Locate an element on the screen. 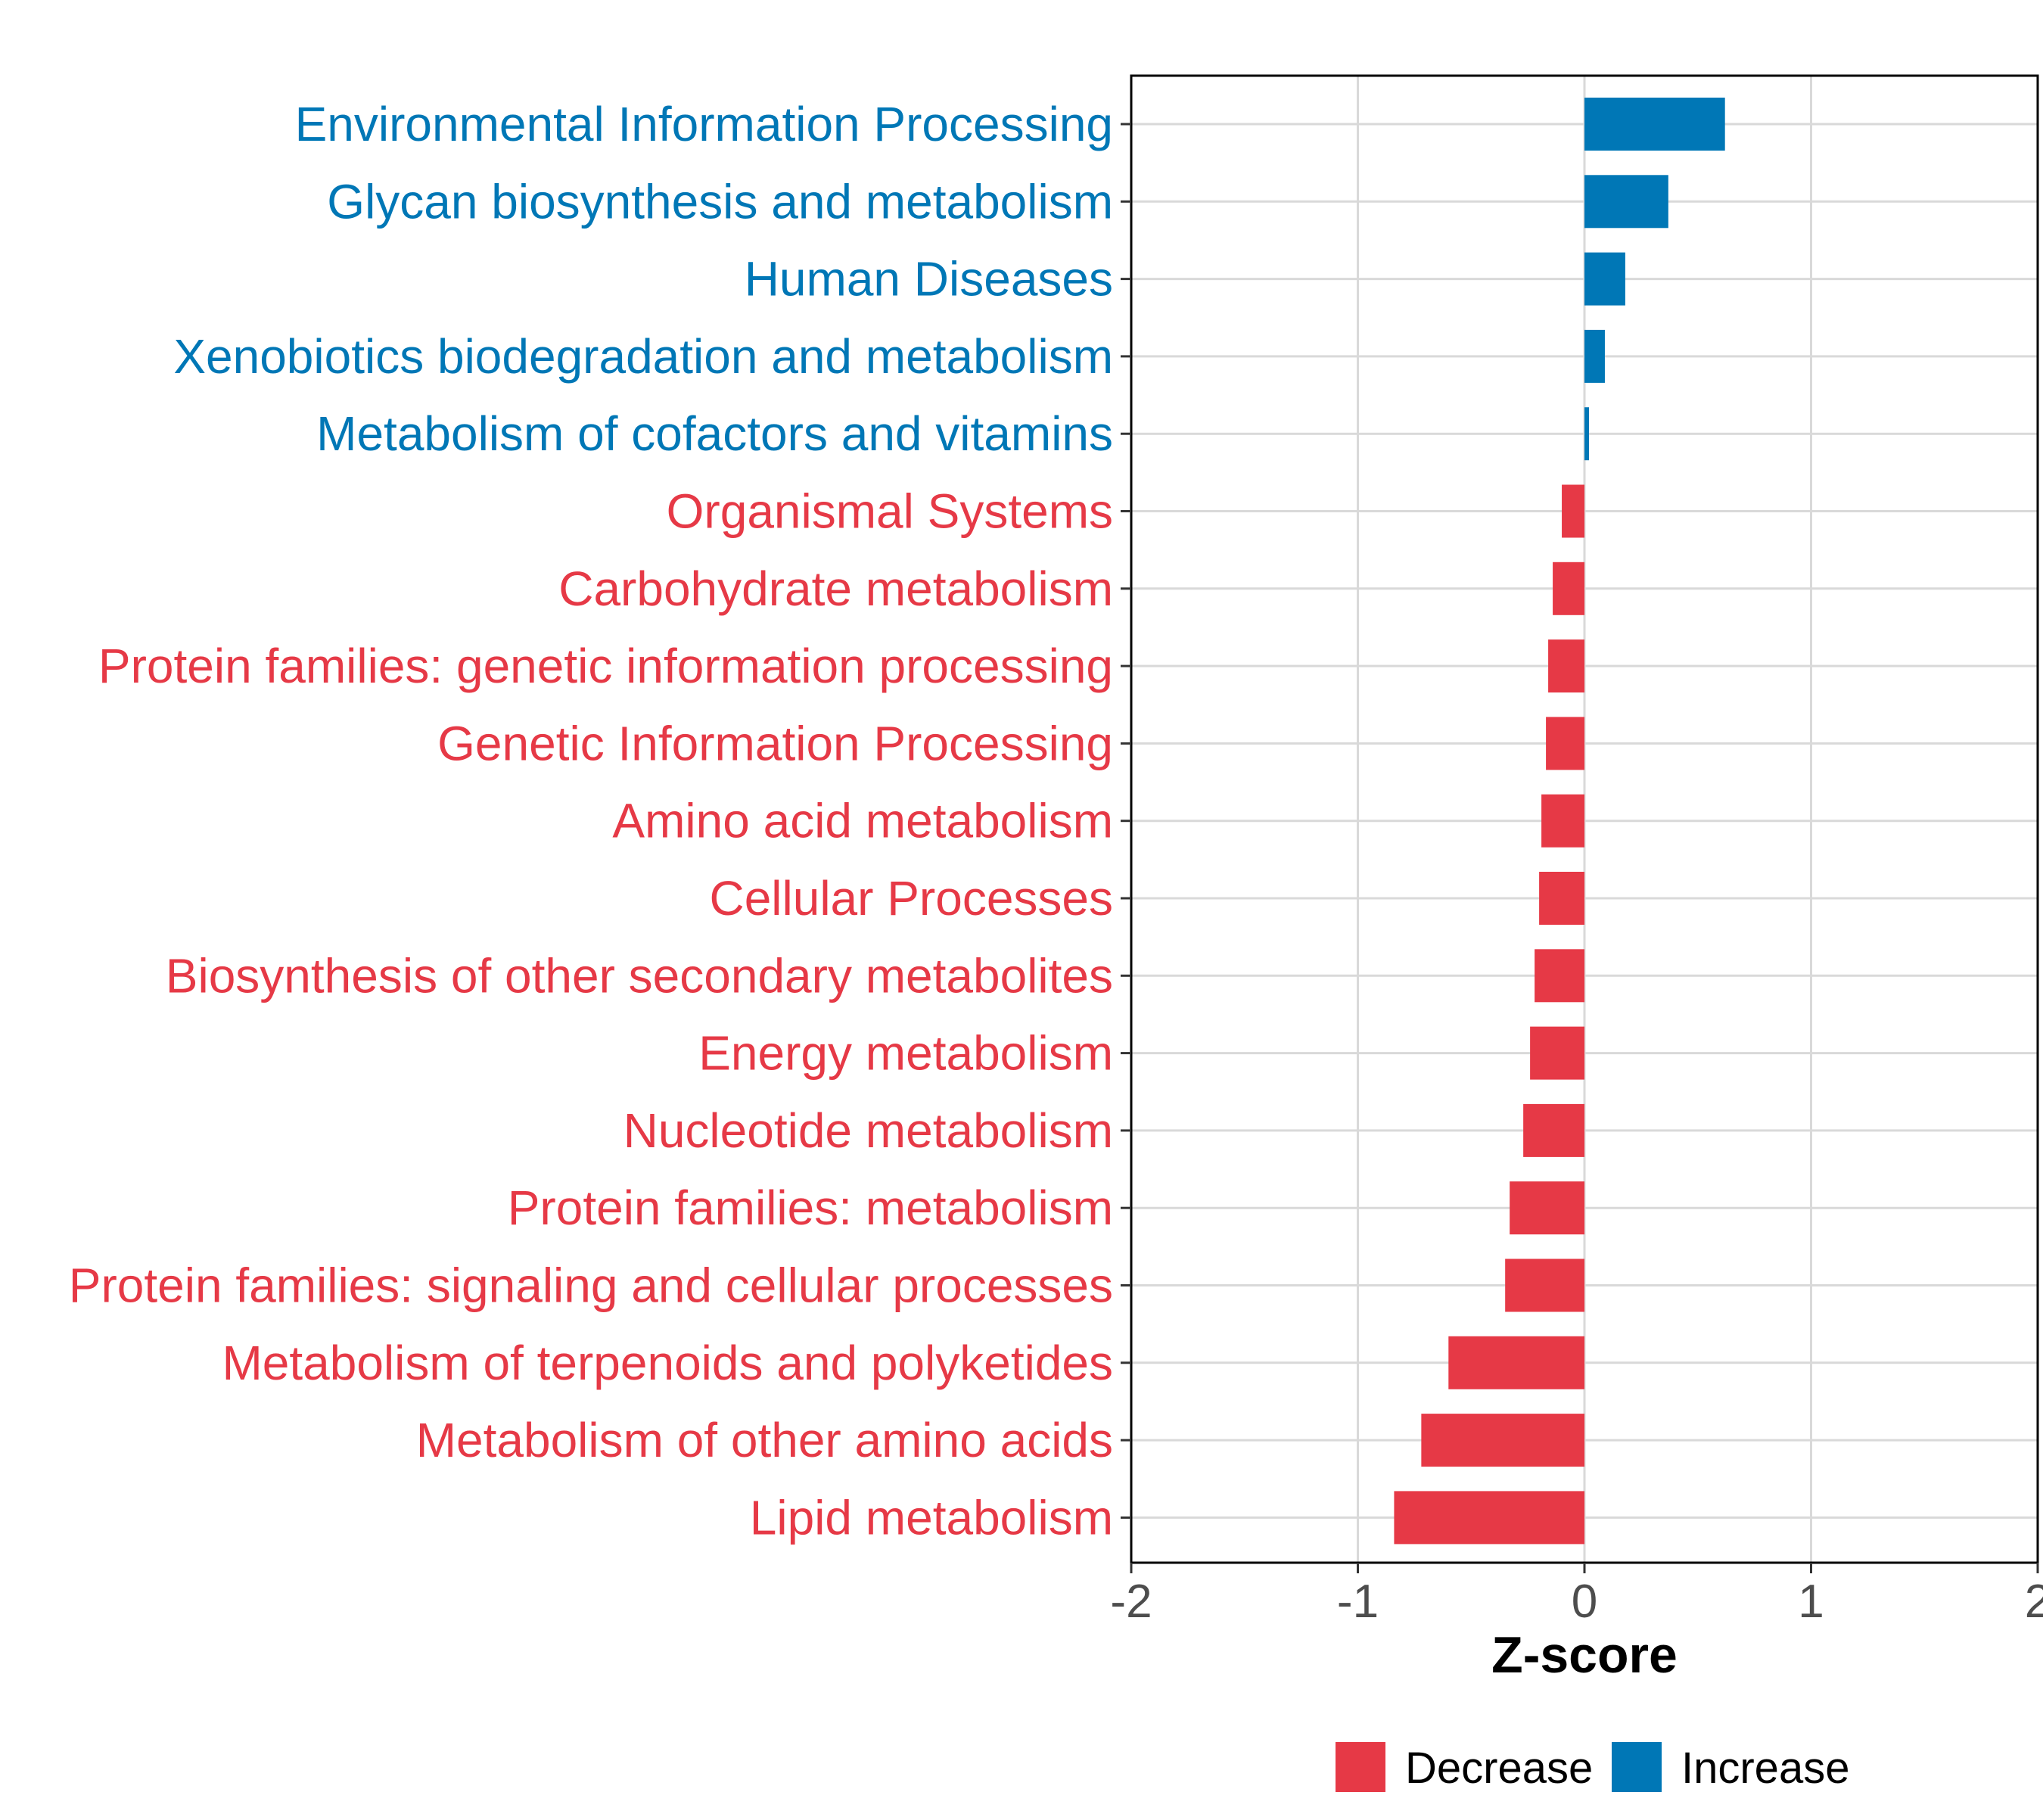 The image size is (2043, 1820). category-label: Metabolism of other amino acids is located at coordinates (765, 1440).